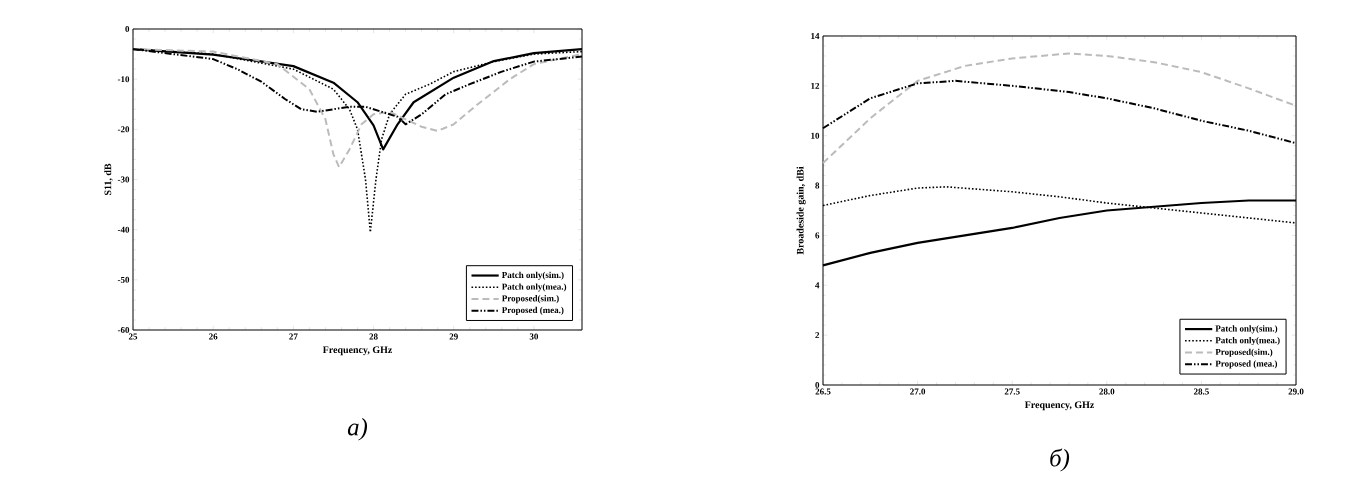 Image resolution: width=1369 pixels, height=490 pixels. Describe the element at coordinates (823, 391) in the screenshot. I see `x-tick-label: 26.5` at that location.